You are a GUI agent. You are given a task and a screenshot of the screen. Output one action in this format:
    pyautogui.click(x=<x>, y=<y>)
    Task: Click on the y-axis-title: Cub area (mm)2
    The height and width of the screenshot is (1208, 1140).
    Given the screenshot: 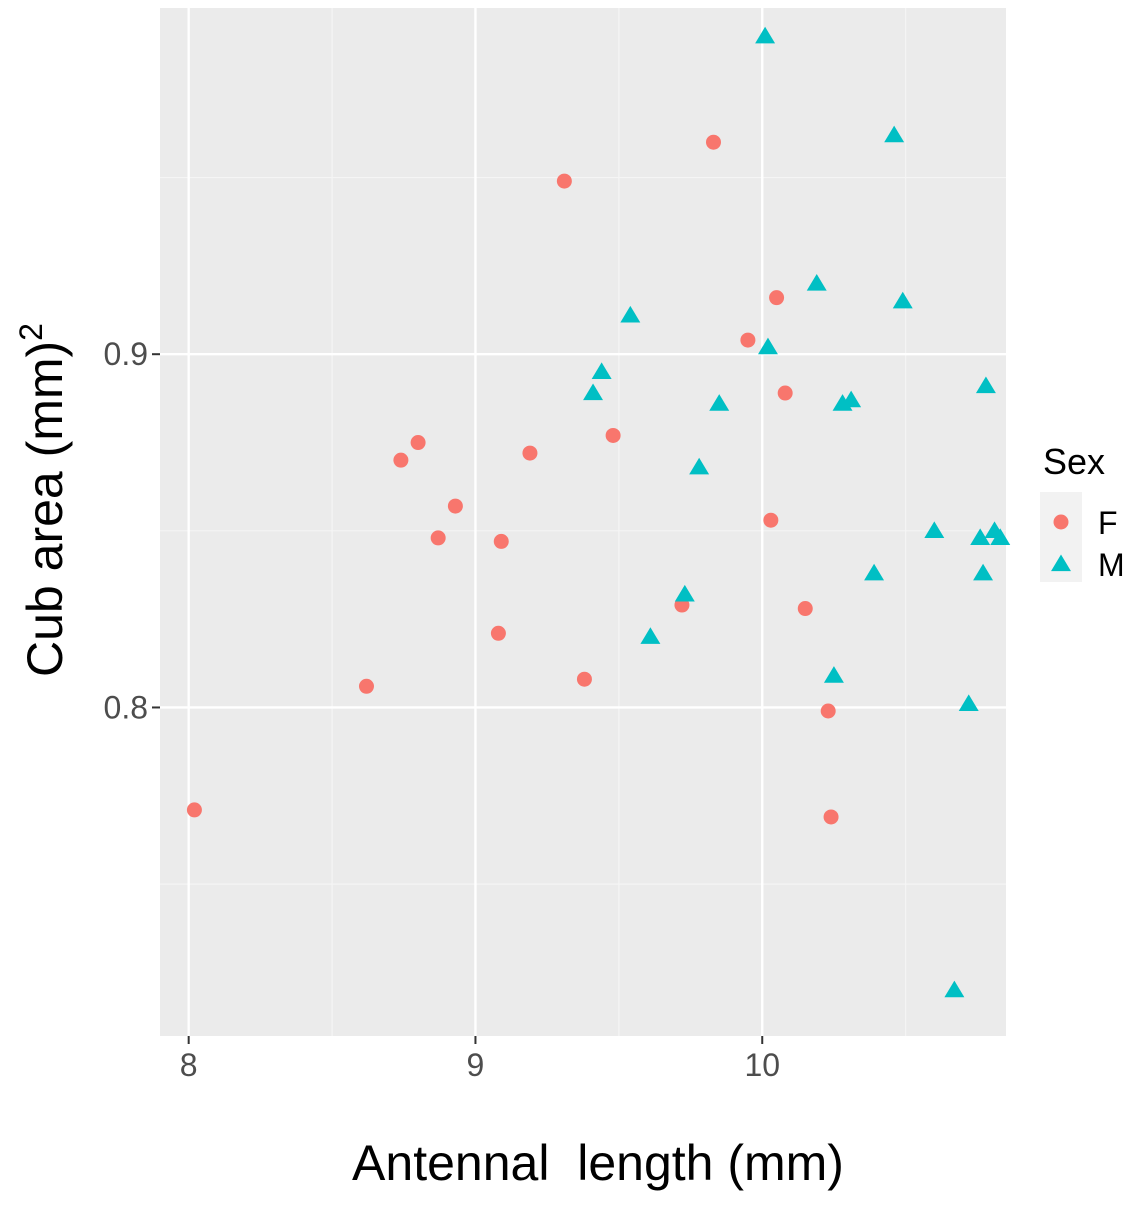 What is the action you would take?
    pyautogui.click(x=43, y=500)
    